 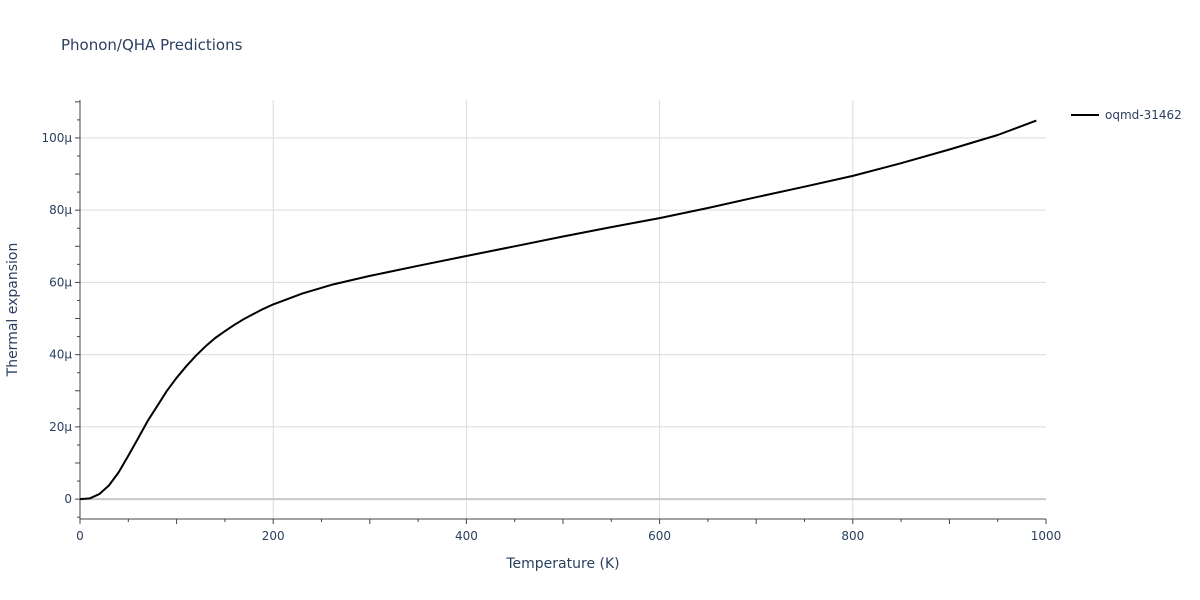 What do you see at coordinates (852, 536) in the screenshot?
I see `x-tick-label: 800` at bounding box center [852, 536].